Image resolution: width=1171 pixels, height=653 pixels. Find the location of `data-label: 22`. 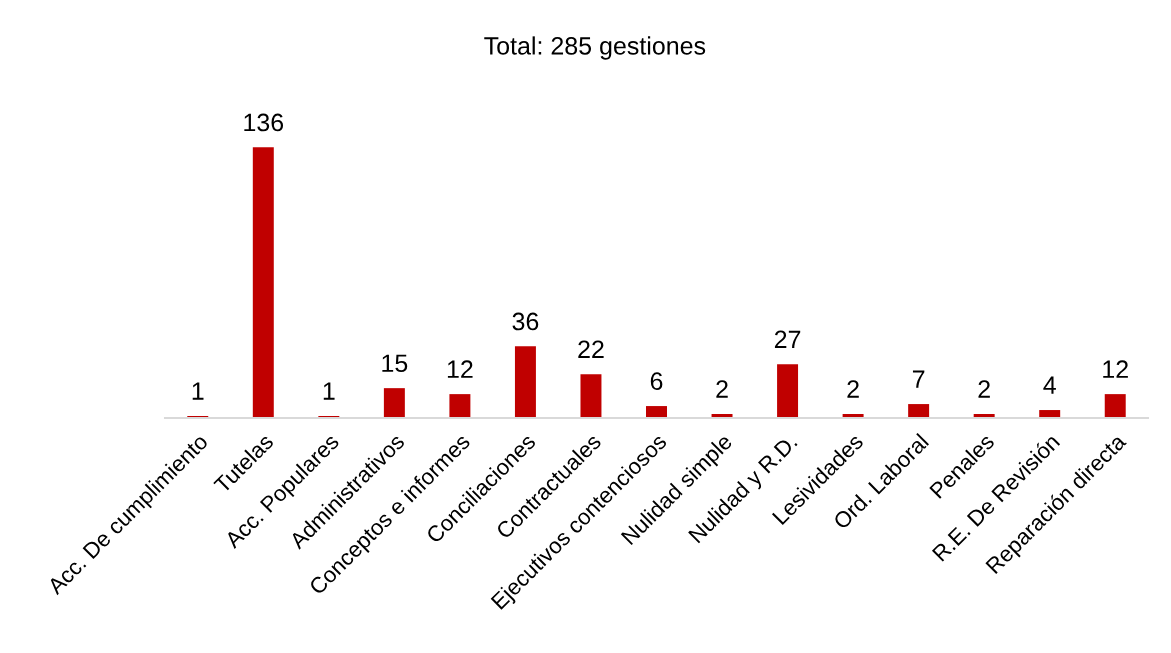

data-label: 22 is located at coordinates (591, 349).